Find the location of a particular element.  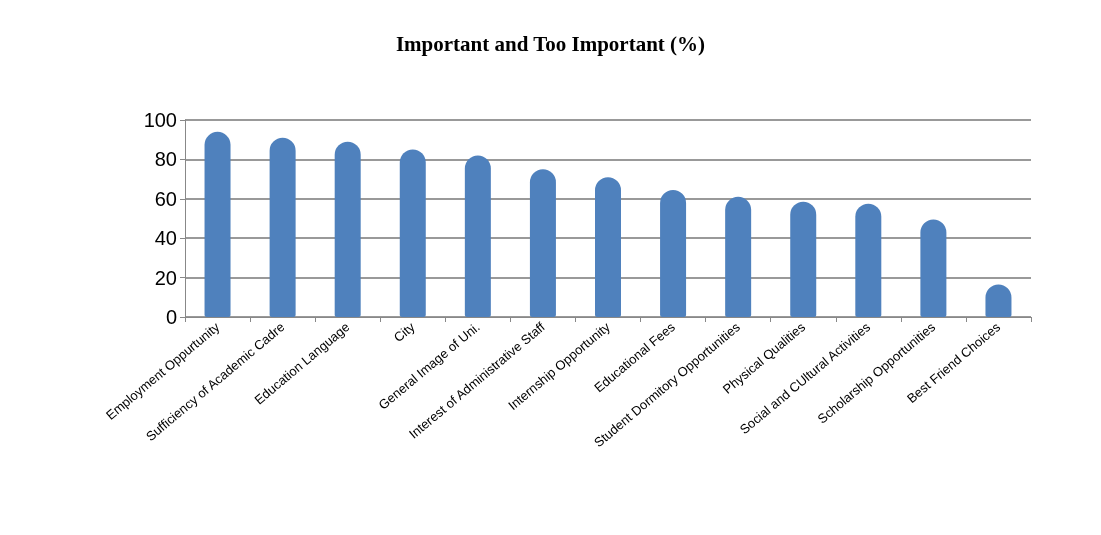

y-tick-label: 100 is located at coordinates (160, 120).